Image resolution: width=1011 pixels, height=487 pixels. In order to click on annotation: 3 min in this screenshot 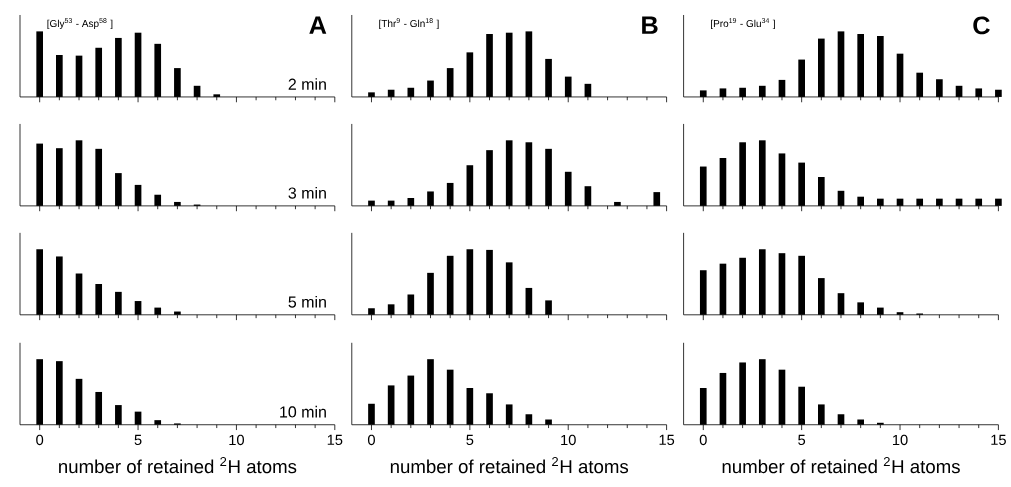, I will do `click(307, 193)`.